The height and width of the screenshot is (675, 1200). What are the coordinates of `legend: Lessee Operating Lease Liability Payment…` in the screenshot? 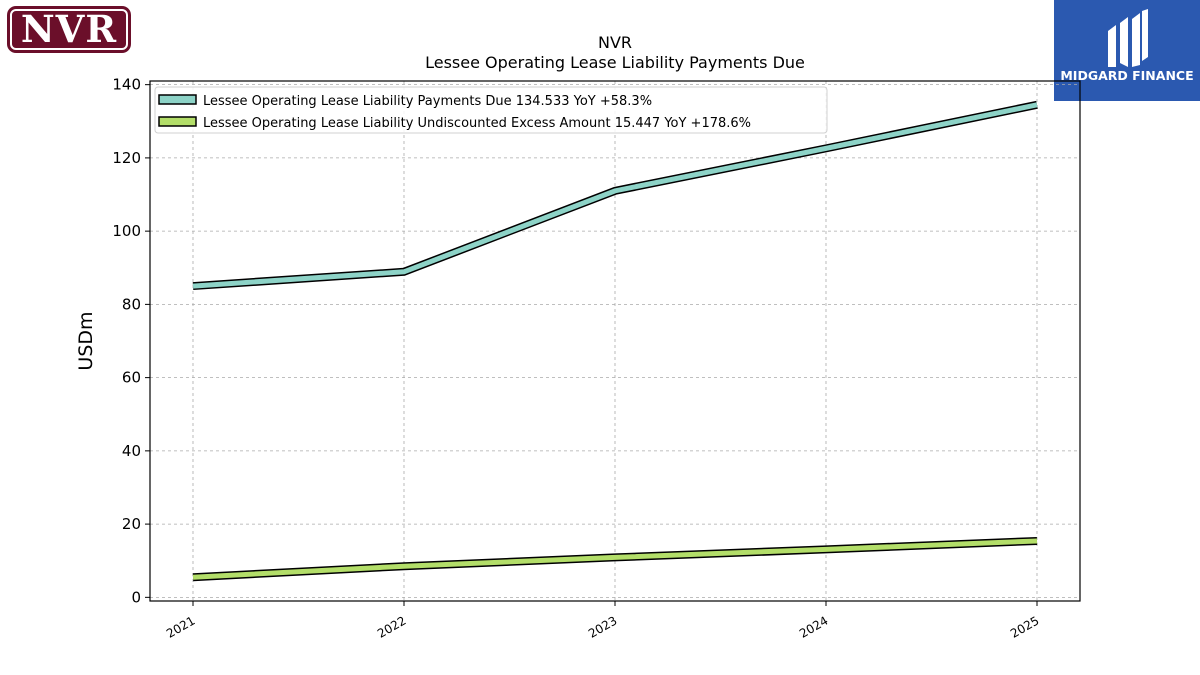 It's located at (491, 110).